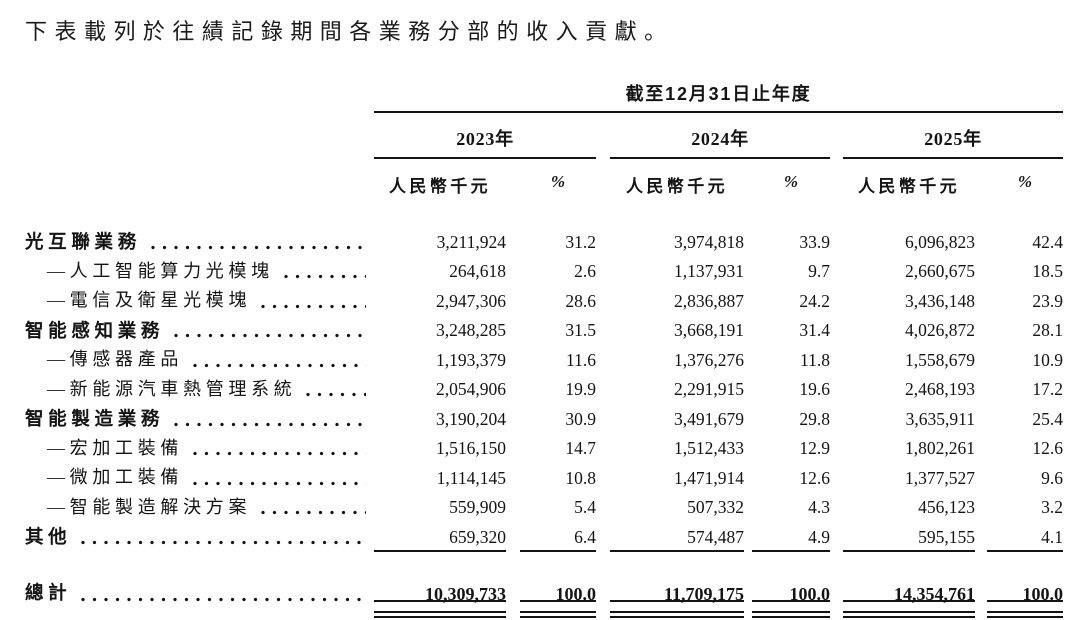  I want to click on percent-value: 12.9, so click(814, 448).